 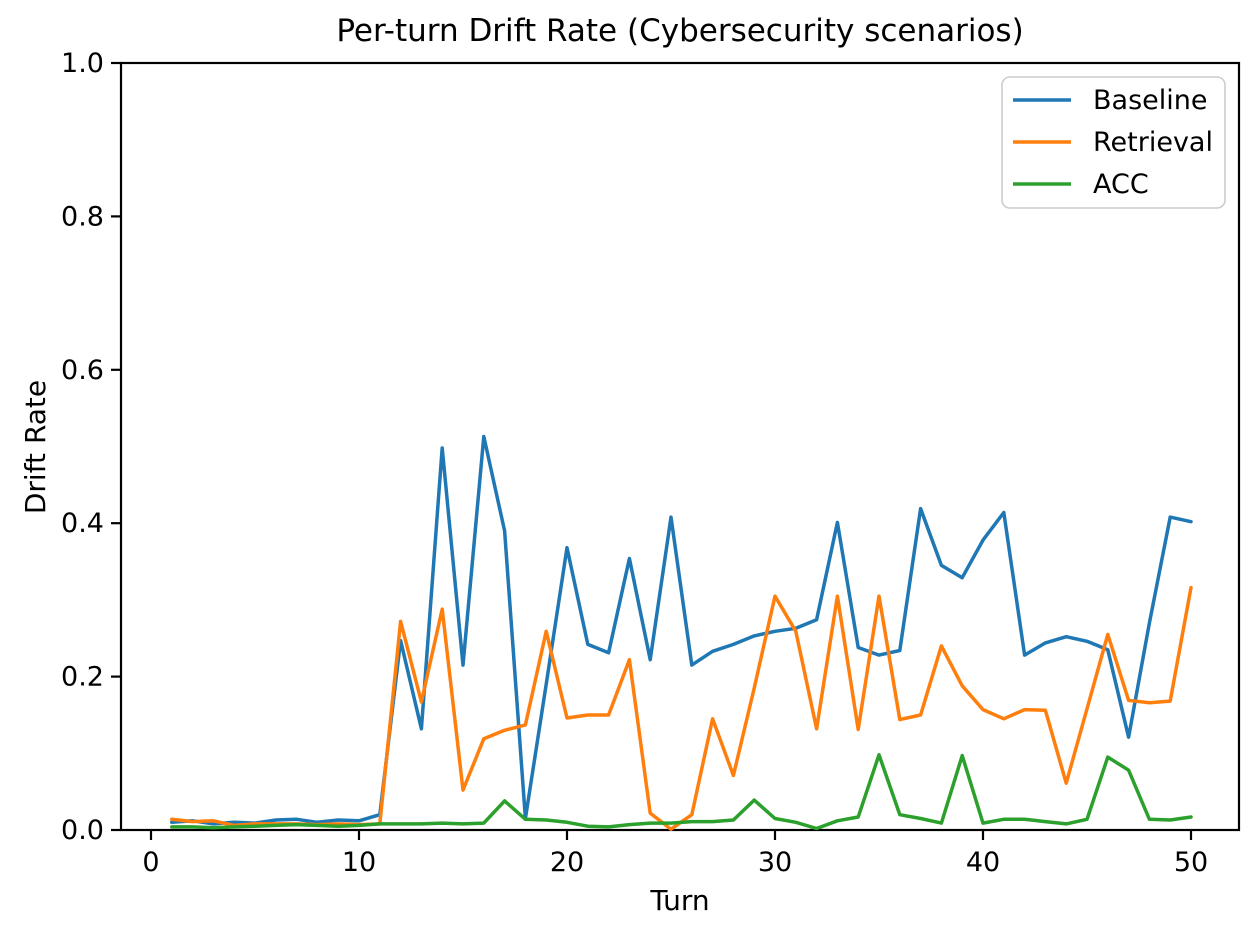 What do you see at coordinates (82, 63) in the screenshot?
I see `y-tick-label: 1.0` at bounding box center [82, 63].